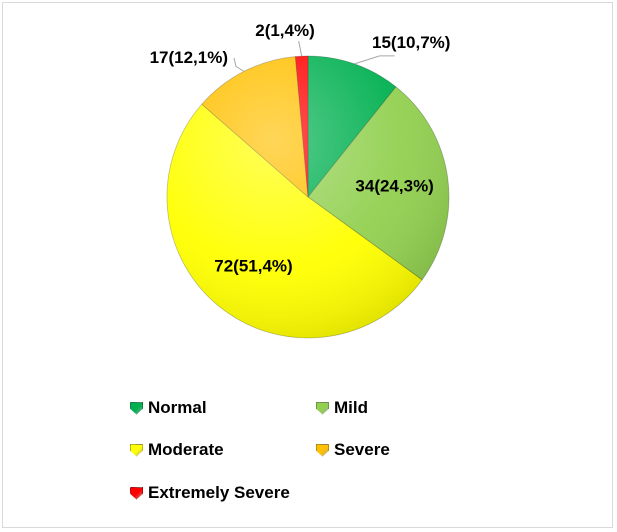  Describe the element at coordinates (314, 56) in the screenshot. I see `leader-lines` at that location.